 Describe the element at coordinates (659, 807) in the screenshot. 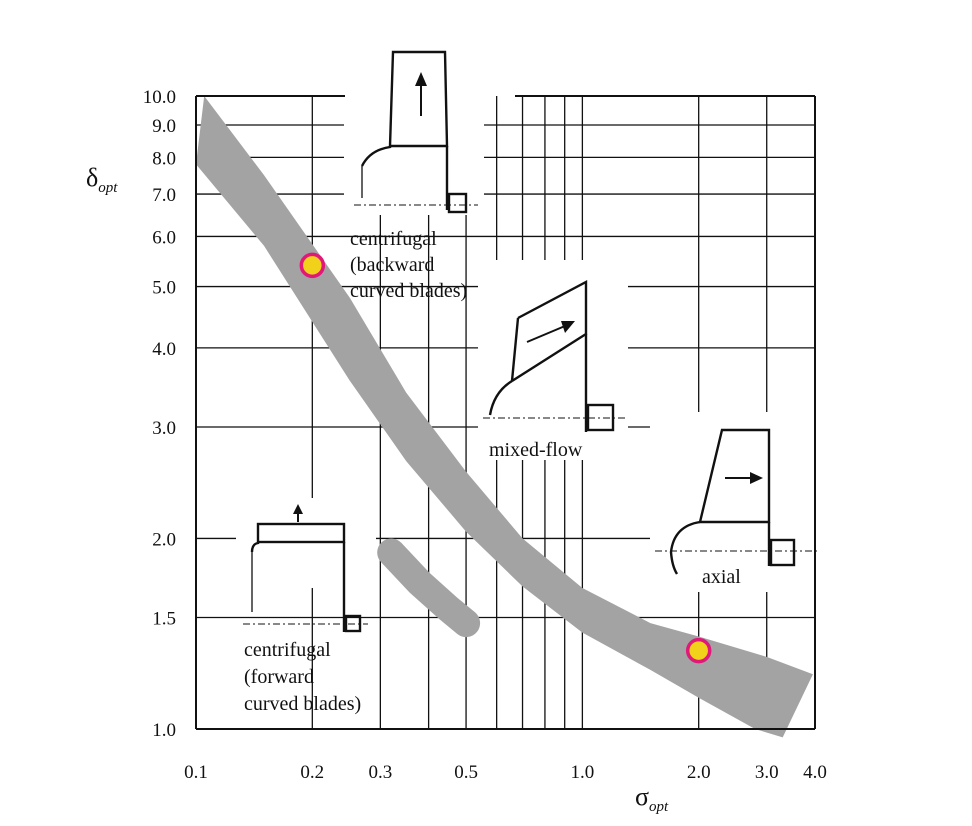

I see `x-axis-label-sub: opt` at that location.